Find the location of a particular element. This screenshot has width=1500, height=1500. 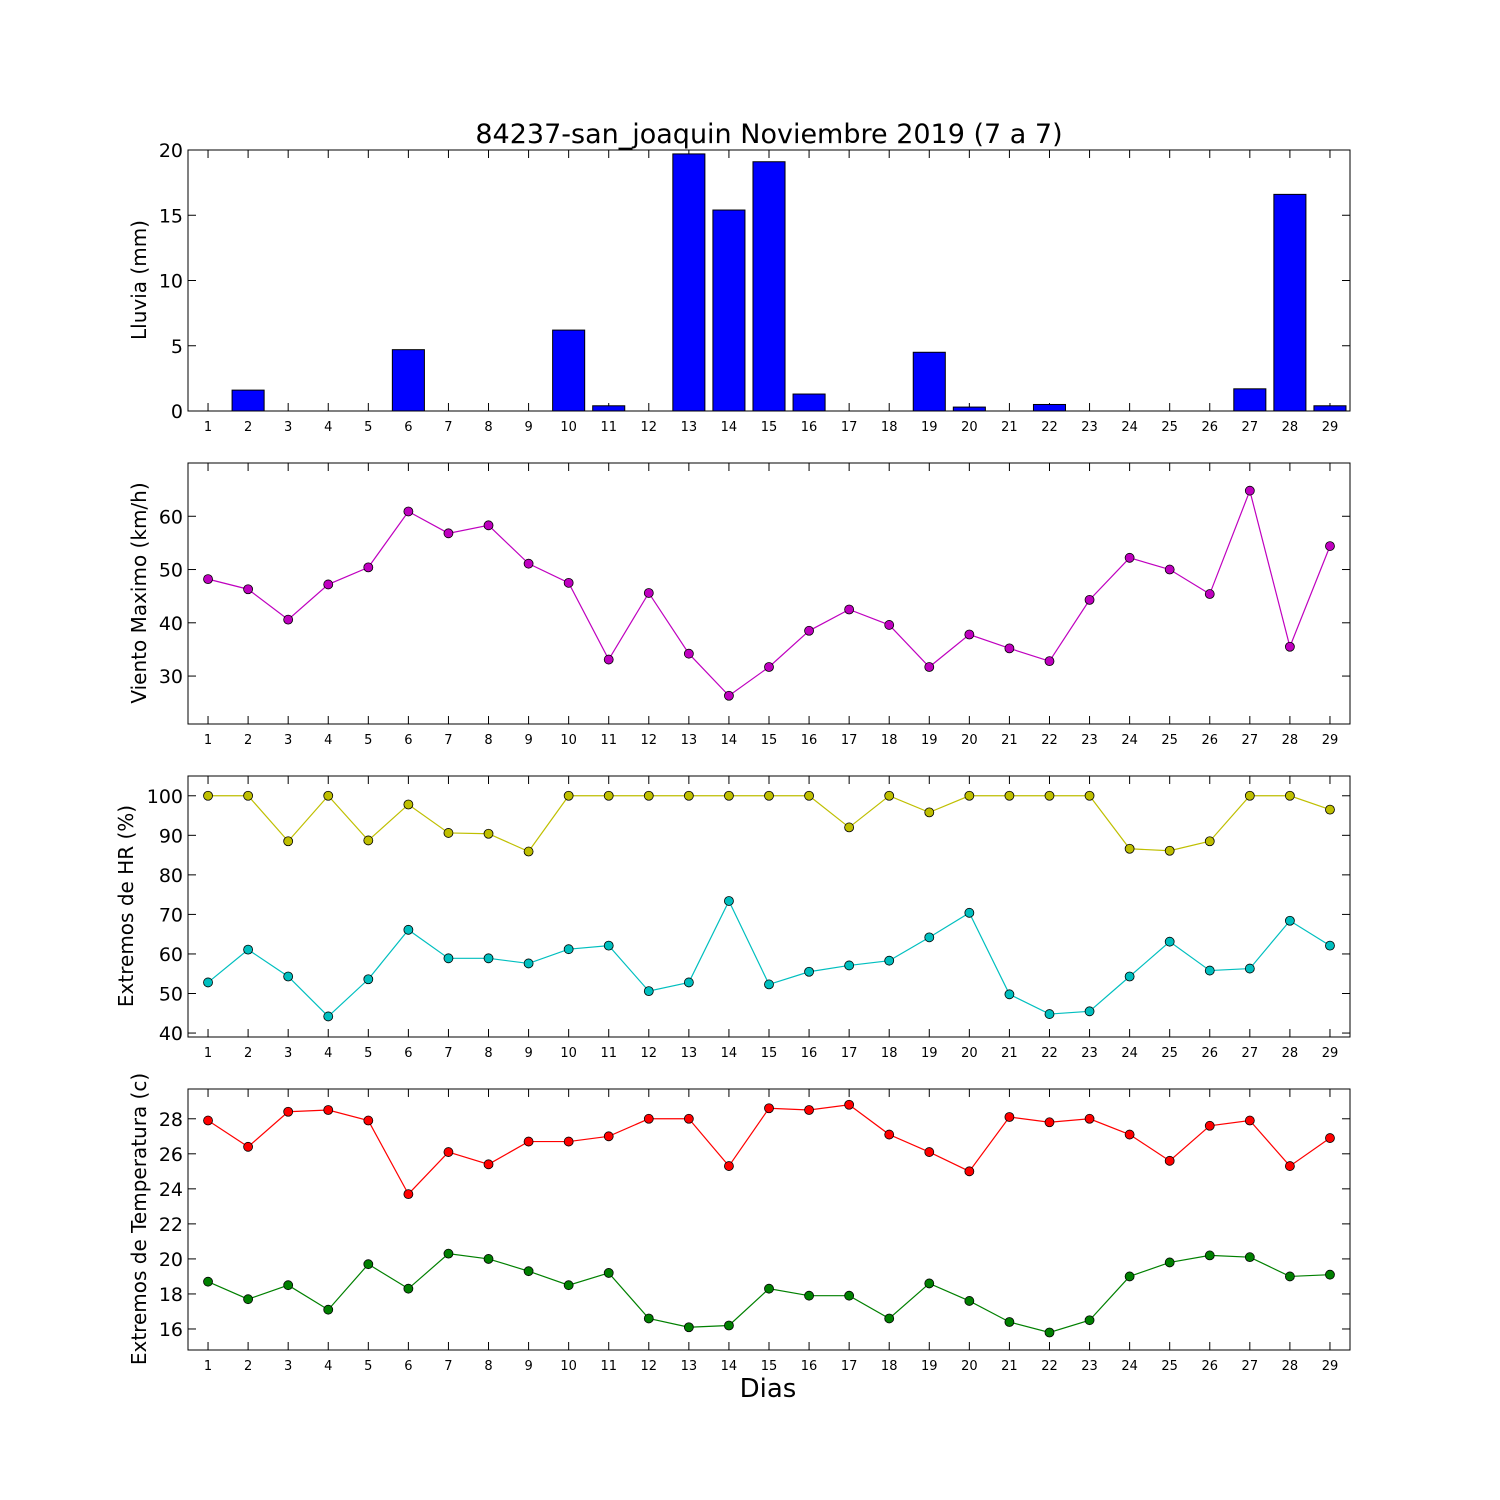

x-tick-label-viento: 20 is located at coordinates (969, 740).